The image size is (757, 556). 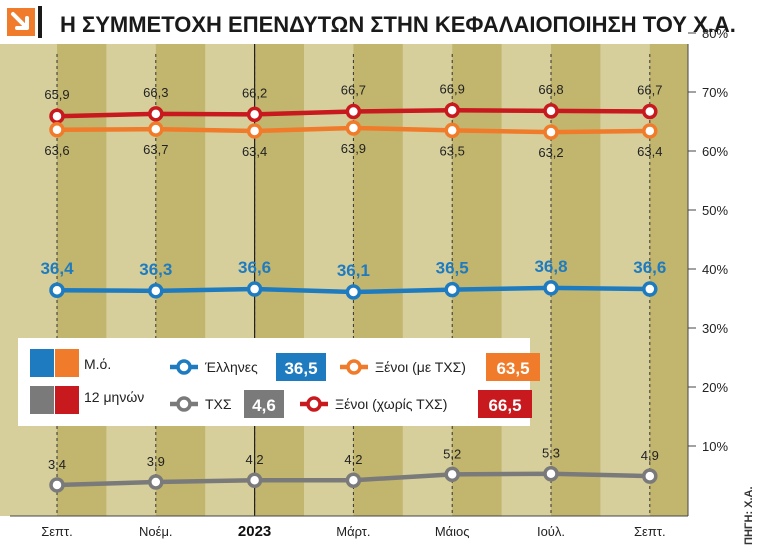 I want to click on legend-value: 66,5, so click(x=504, y=405).